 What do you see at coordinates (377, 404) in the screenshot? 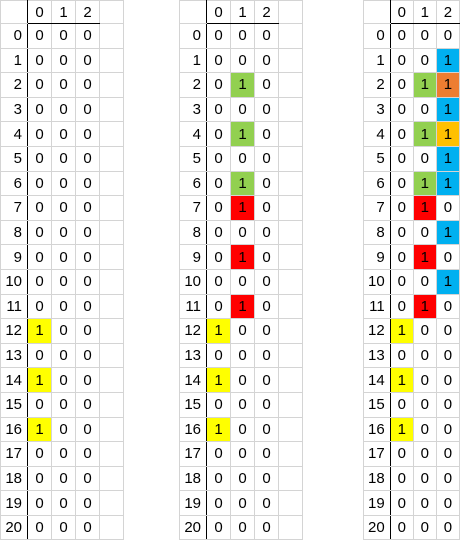
I see `row-header: 15` at bounding box center [377, 404].